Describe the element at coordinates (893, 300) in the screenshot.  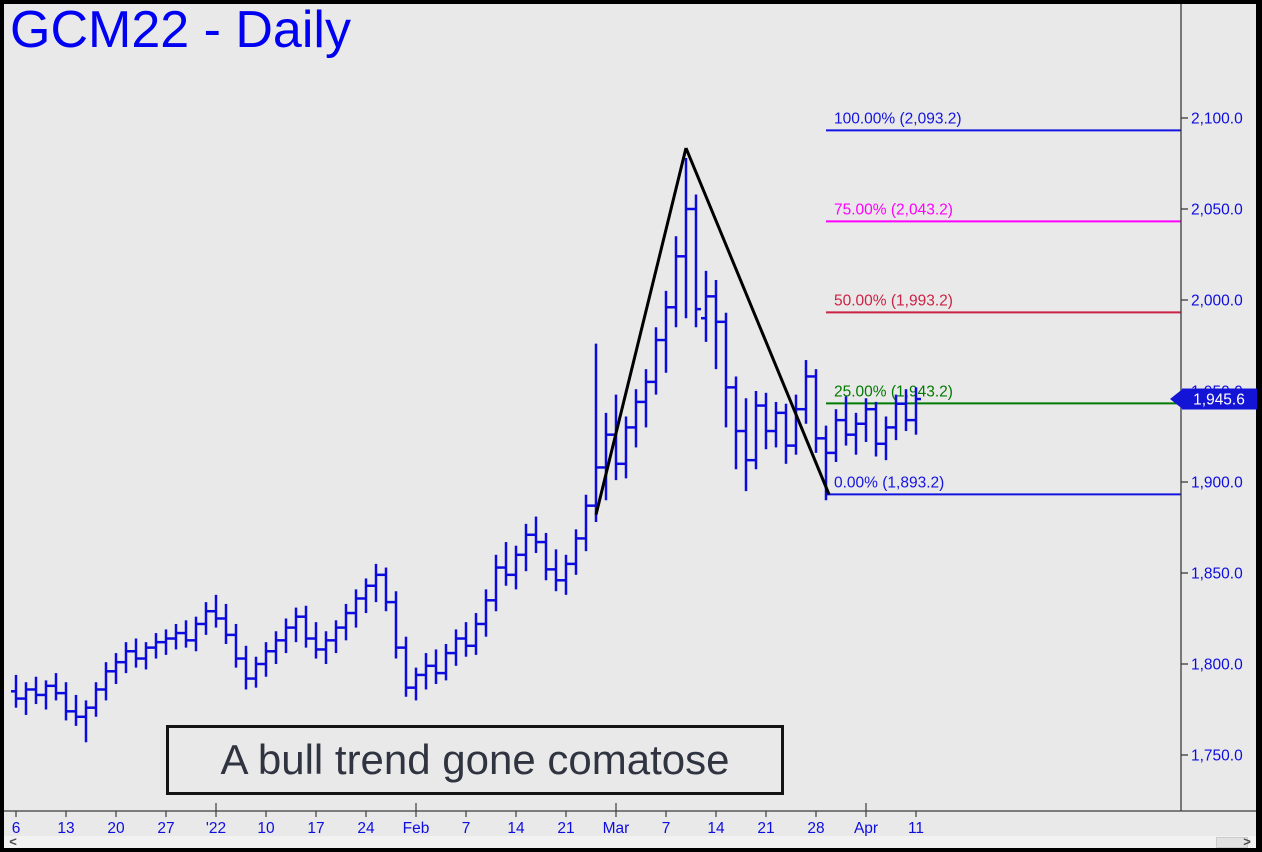
I see `fib-label-50: 50.00% (1,993.2)` at that location.